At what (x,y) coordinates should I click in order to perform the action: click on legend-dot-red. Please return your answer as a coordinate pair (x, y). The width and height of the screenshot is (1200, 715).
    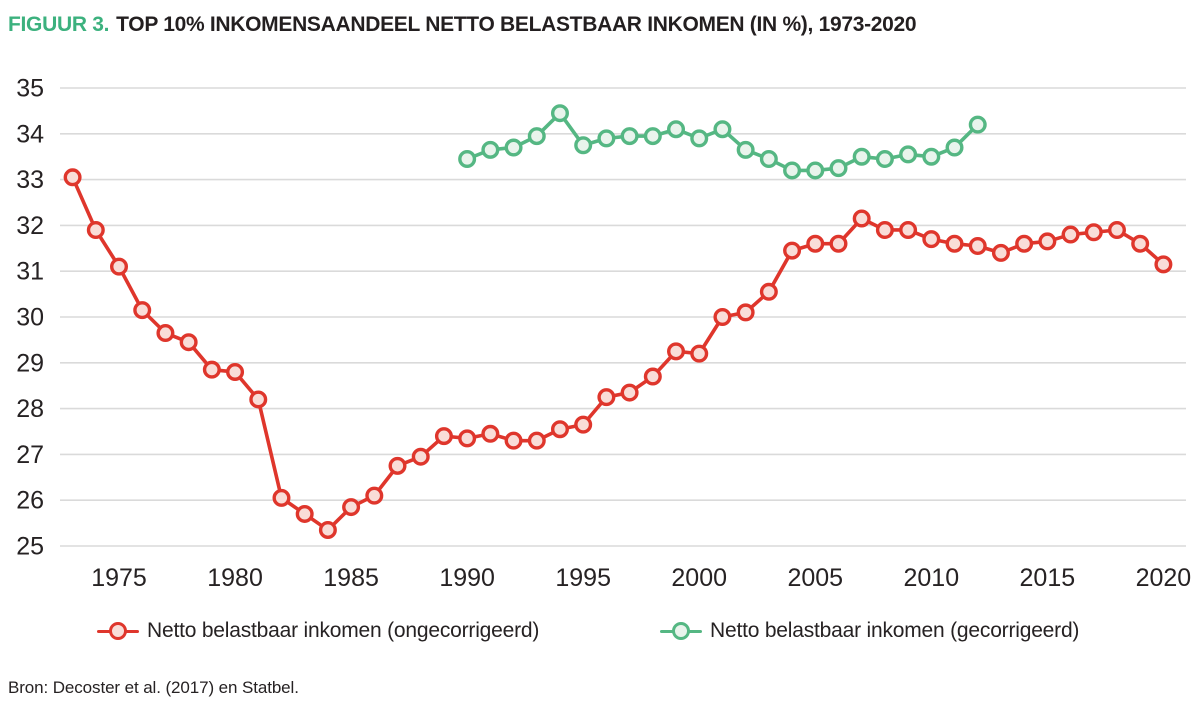
    Looking at the image, I should click on (118, 631).